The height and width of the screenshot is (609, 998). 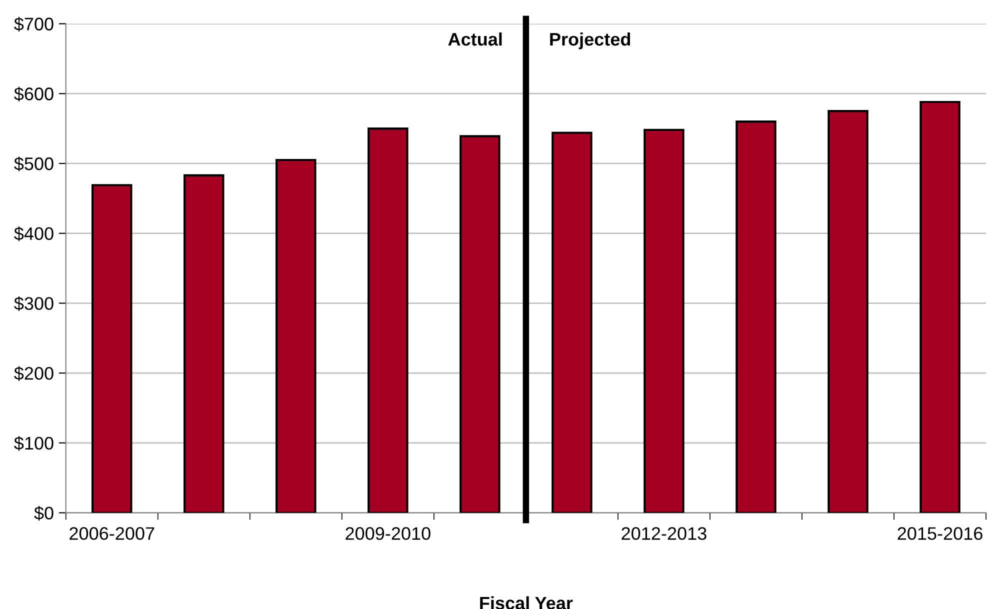 I want to click on x-tick-label: 2012-2013, so click(x=664, y=533).